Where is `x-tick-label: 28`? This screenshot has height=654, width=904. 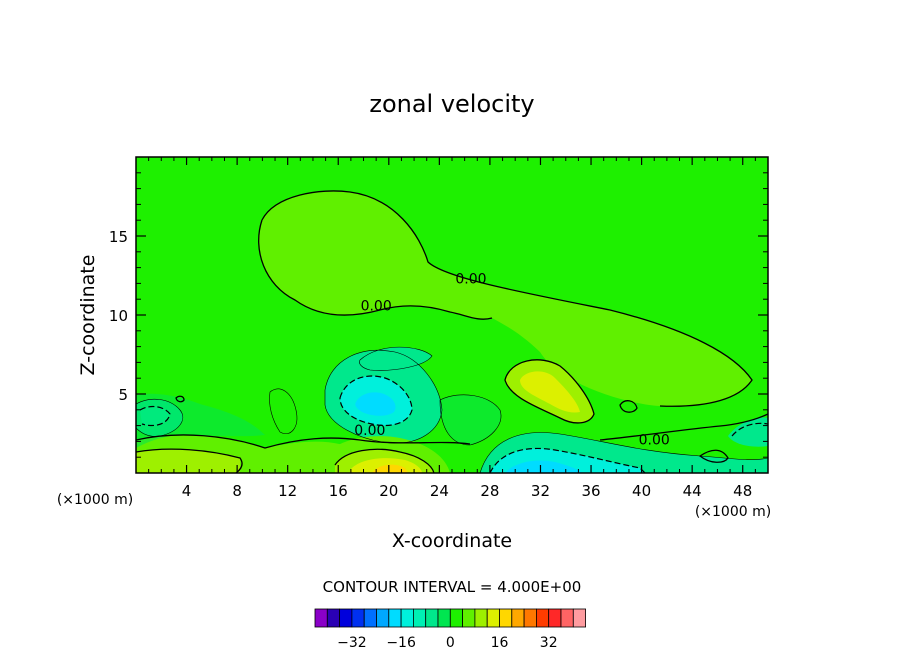
x-tick-label: 28 is located at coordinates (489, 491).